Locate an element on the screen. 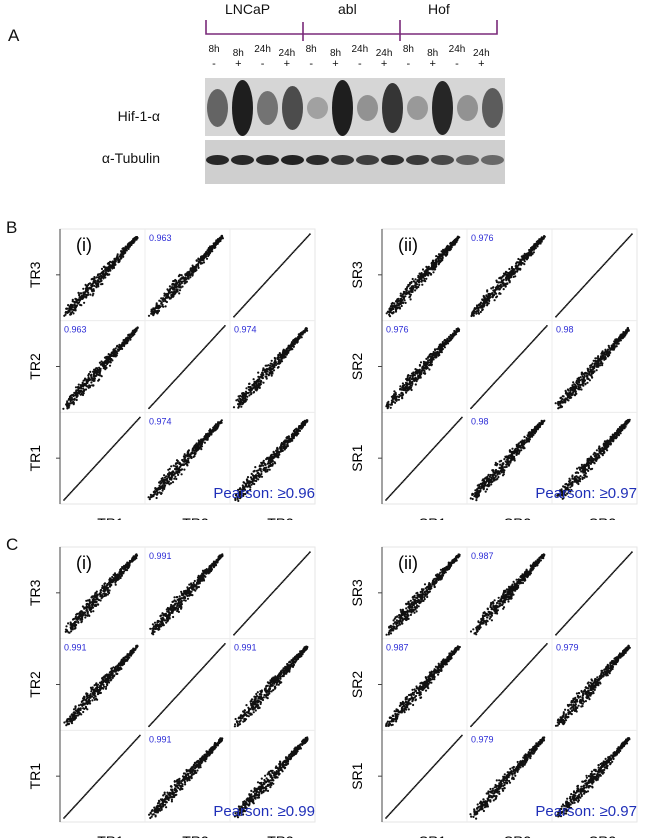 Image resolution: width=650 pixels, height=840 pixels. lane-treatment-sign: + is located at coordinates (384, 64).